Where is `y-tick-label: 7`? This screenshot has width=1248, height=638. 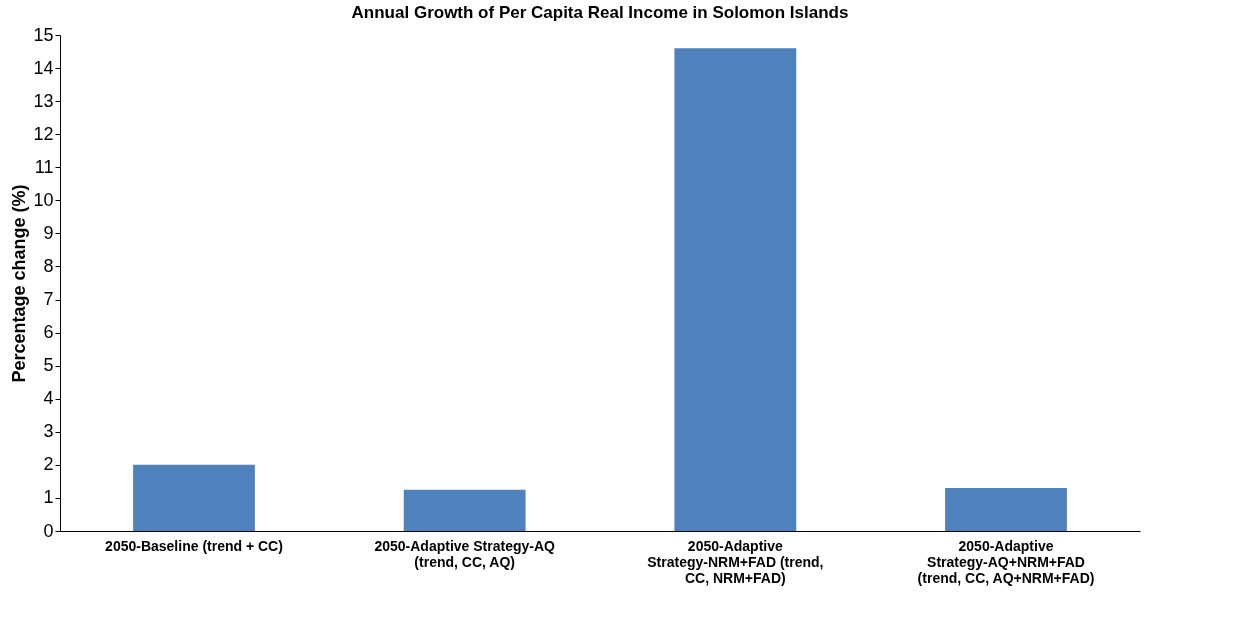
y-tick-label: 7 is located at coordinates (48, 299).